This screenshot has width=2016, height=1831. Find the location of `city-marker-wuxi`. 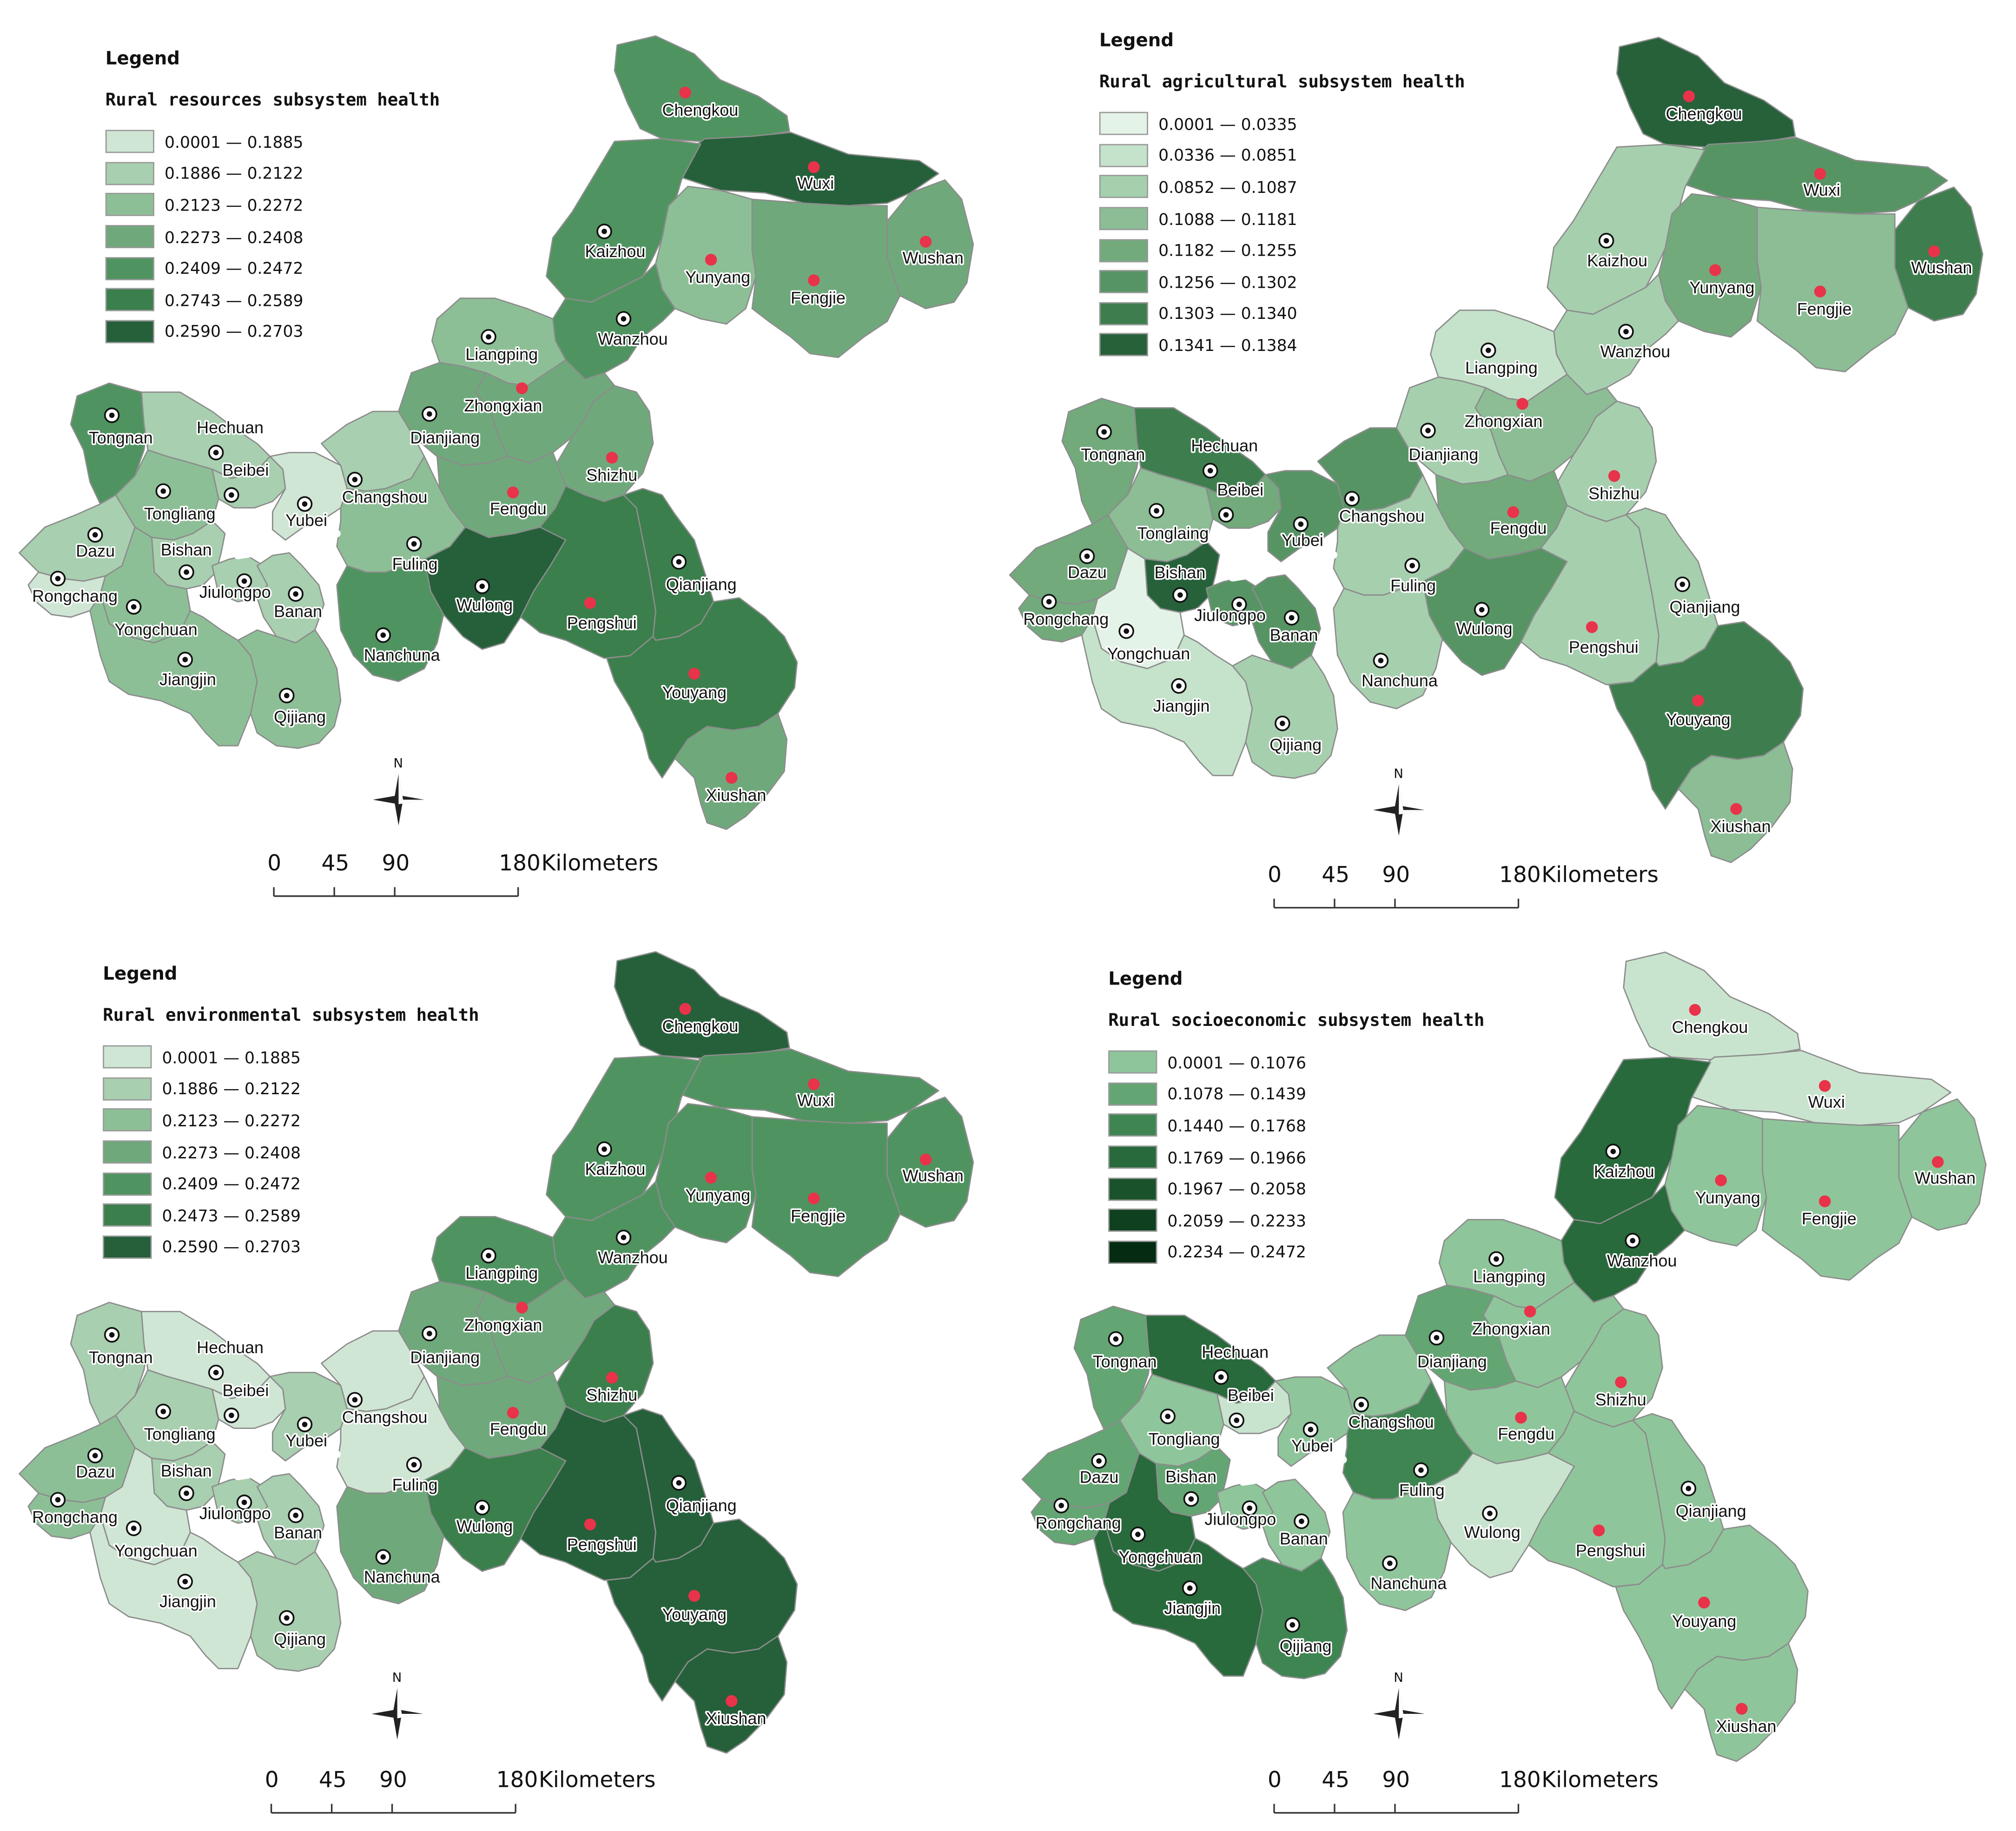

city-marker-wuxi is located at coordinates (814, 1084).